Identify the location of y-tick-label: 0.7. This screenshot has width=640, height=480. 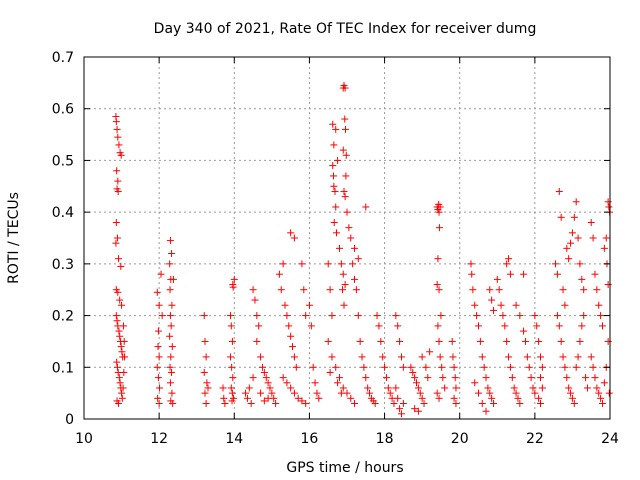
(63, 58).